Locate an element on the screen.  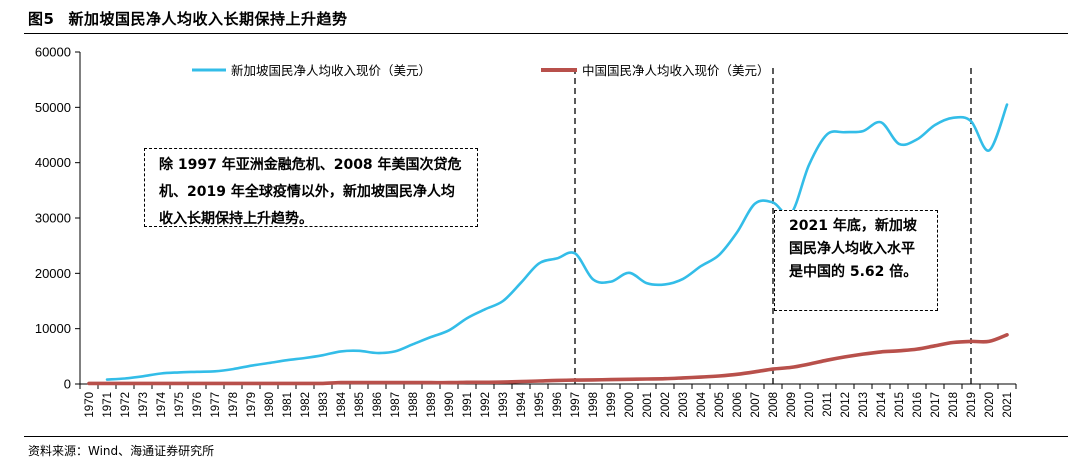
top-rule is located at coordinates (546, 33).